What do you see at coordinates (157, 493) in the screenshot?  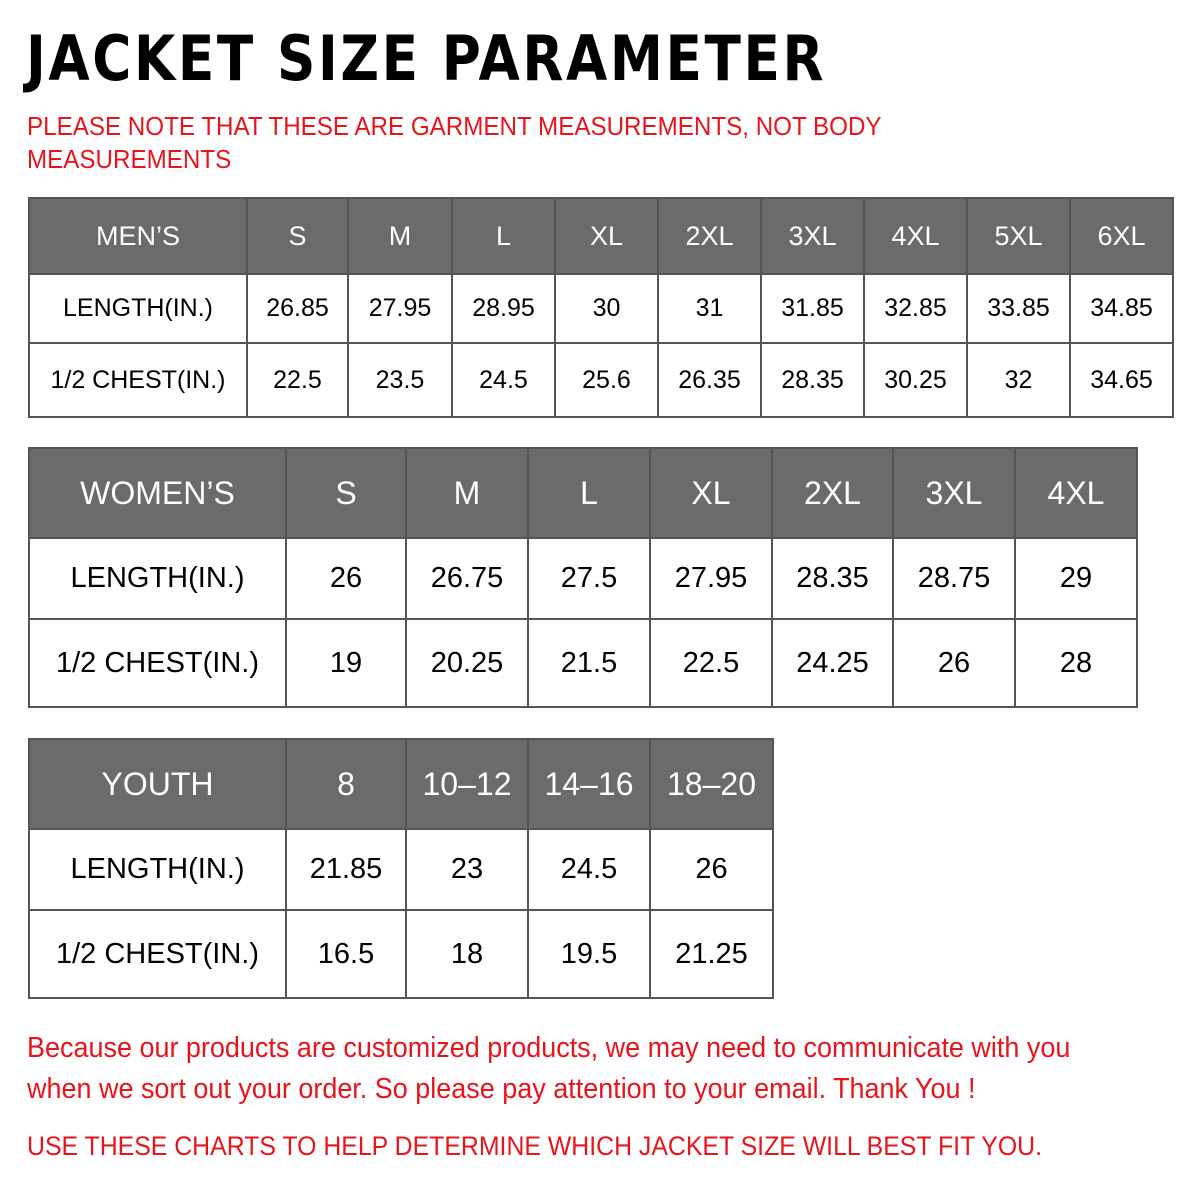 I see `table-label: WOMEN’S` at bounding box center [157, 493].